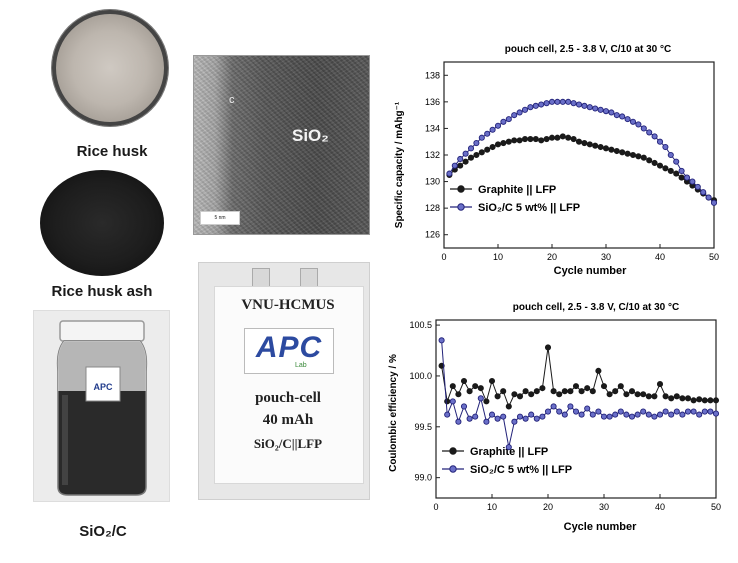 This screenshot has height=563, width=738. What do you see at coordinates (220, 218) in the screenshot?
I see `tem-scale-bar: 5 nm` at bounding box center [220, 218].